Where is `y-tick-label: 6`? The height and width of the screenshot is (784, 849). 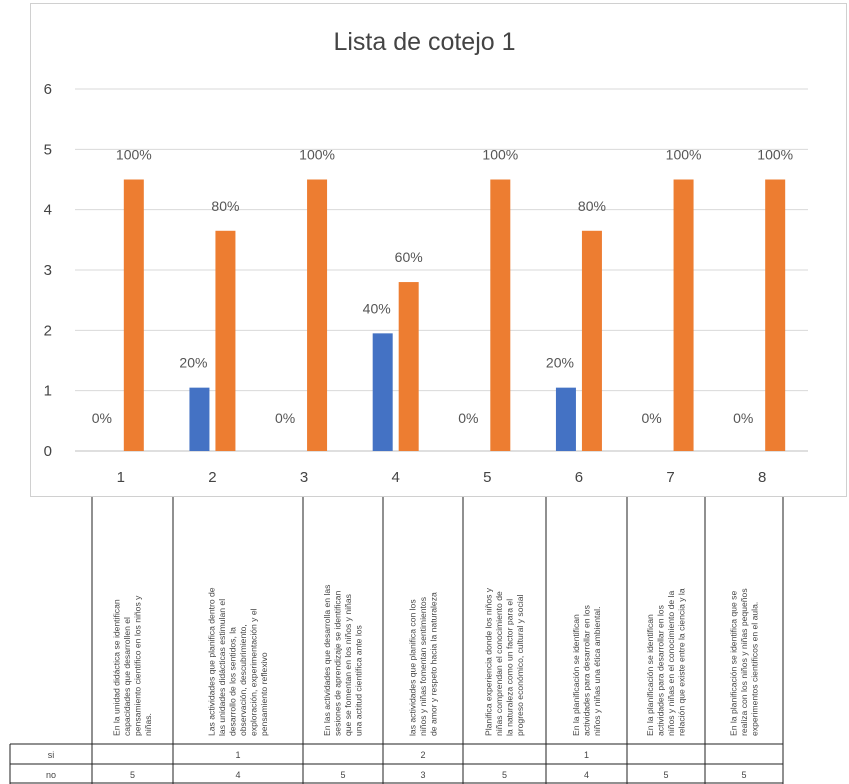
y-tick-label: 6 is located at coordinates (48, 89).